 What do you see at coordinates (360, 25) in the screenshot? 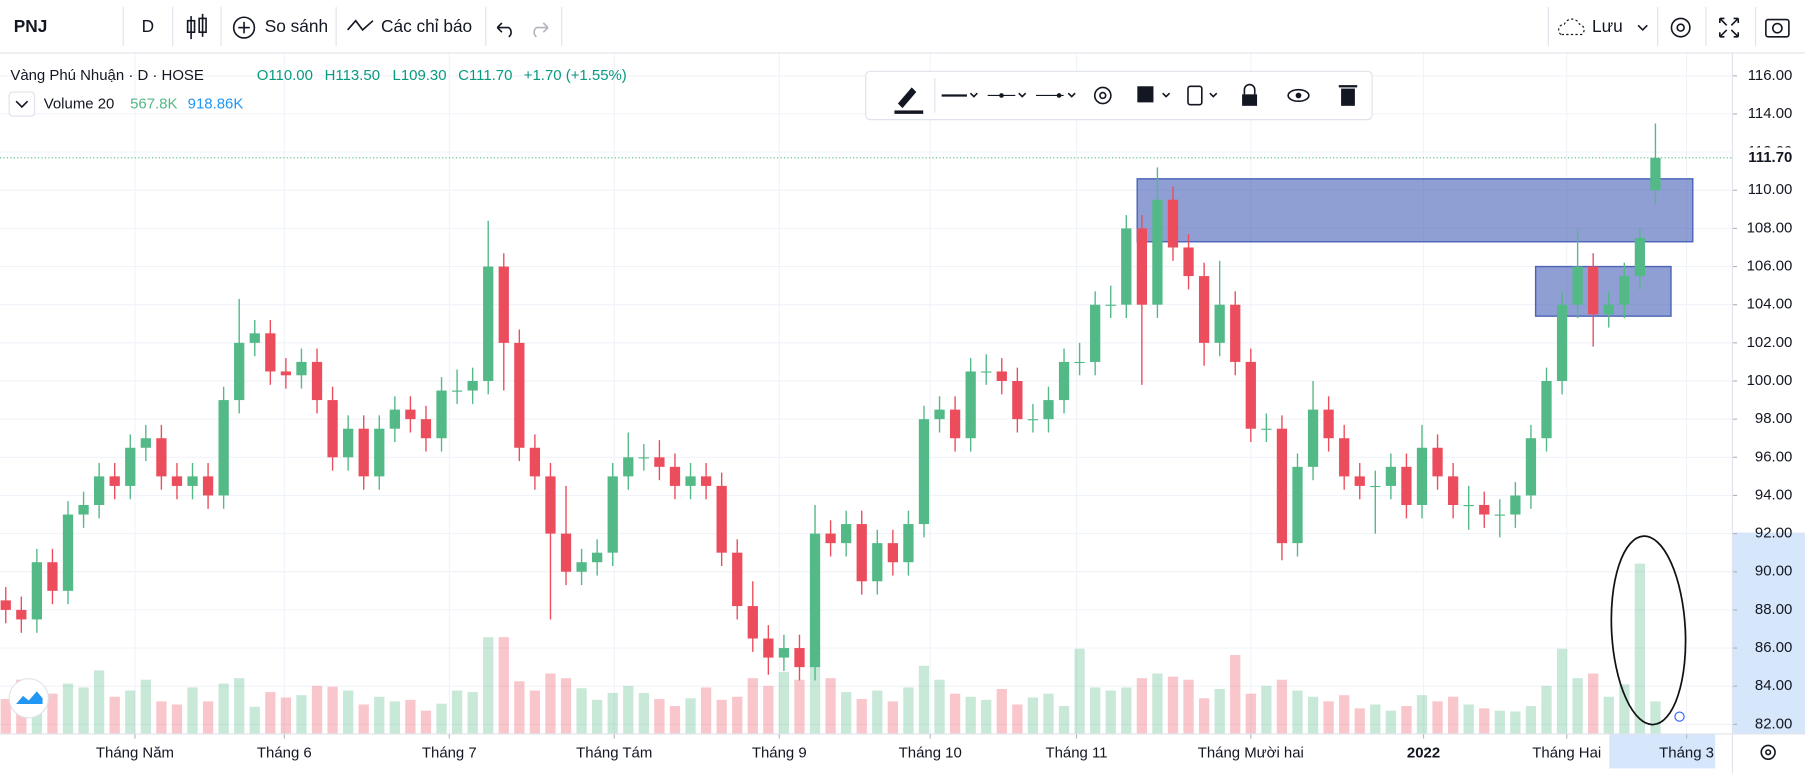
I see `indicators-icon` at bounding box center [360, 25].